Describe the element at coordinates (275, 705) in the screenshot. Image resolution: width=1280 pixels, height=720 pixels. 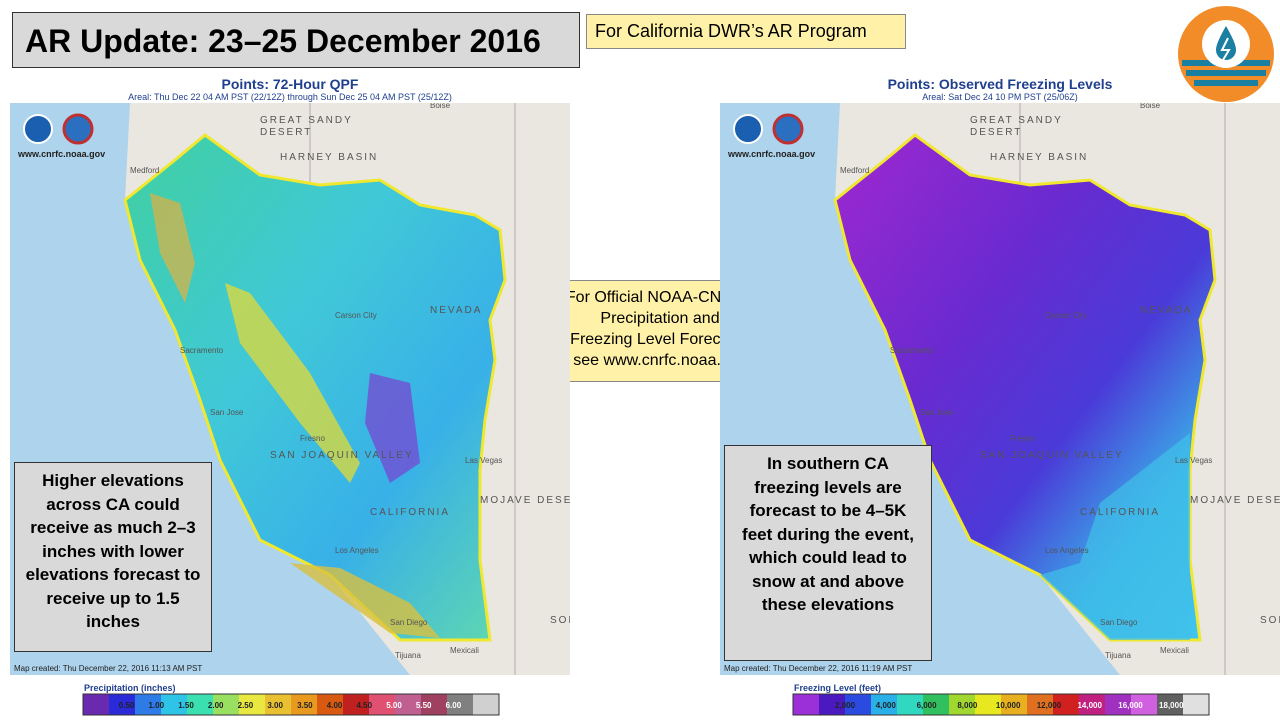
I see `legend-label: 3.00` at that location.